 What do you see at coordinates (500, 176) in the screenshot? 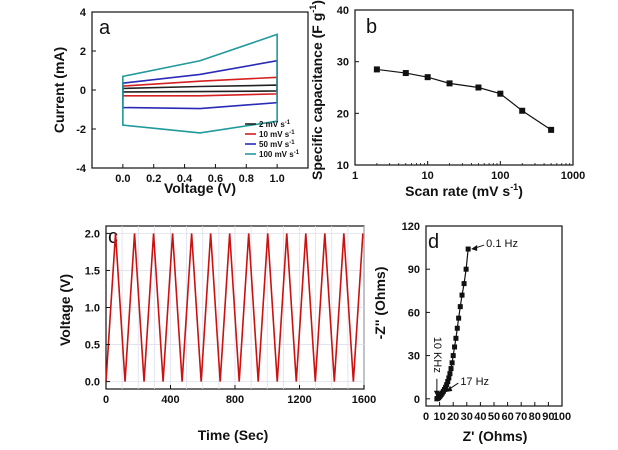
I see `panel-b-xtick-label: 100` at bounding box center [500, 176].